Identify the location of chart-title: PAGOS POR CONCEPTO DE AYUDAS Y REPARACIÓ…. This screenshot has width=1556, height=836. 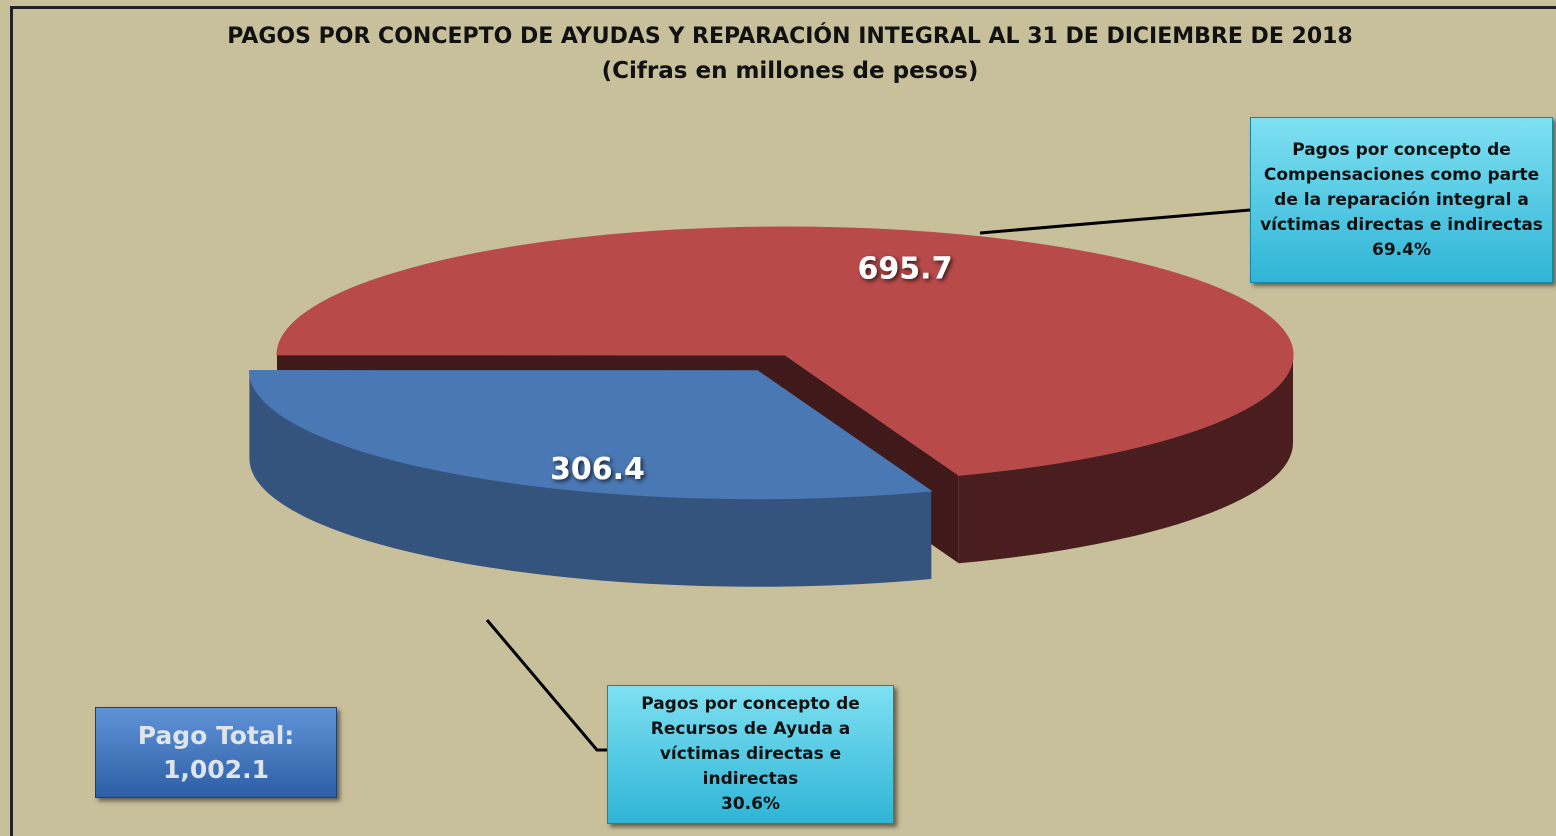
(790, 36).